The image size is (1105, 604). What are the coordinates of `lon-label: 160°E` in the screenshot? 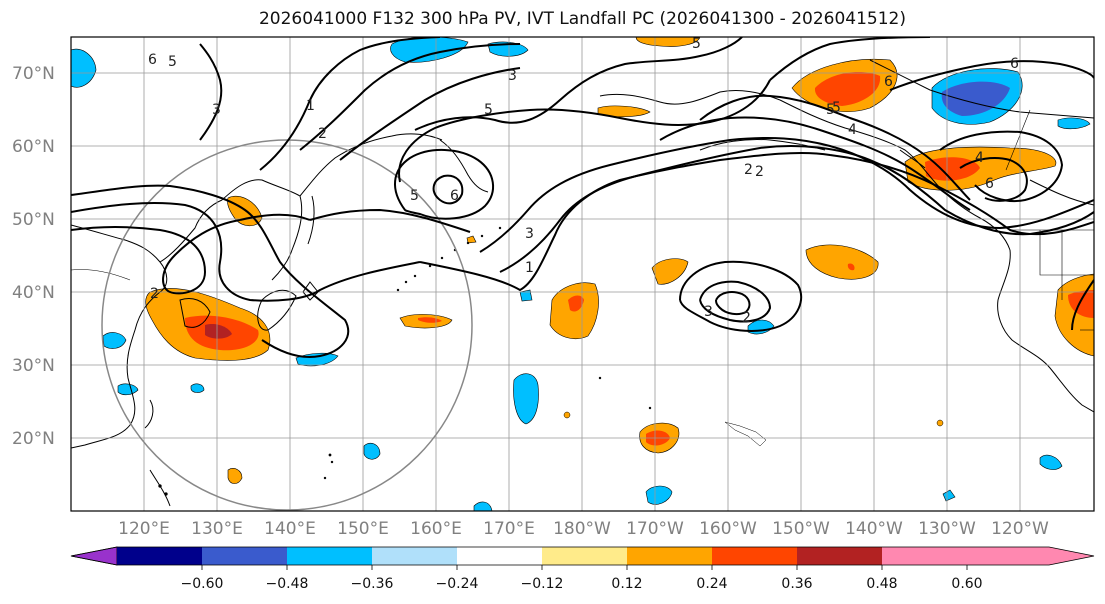 It's located at (436, 529).